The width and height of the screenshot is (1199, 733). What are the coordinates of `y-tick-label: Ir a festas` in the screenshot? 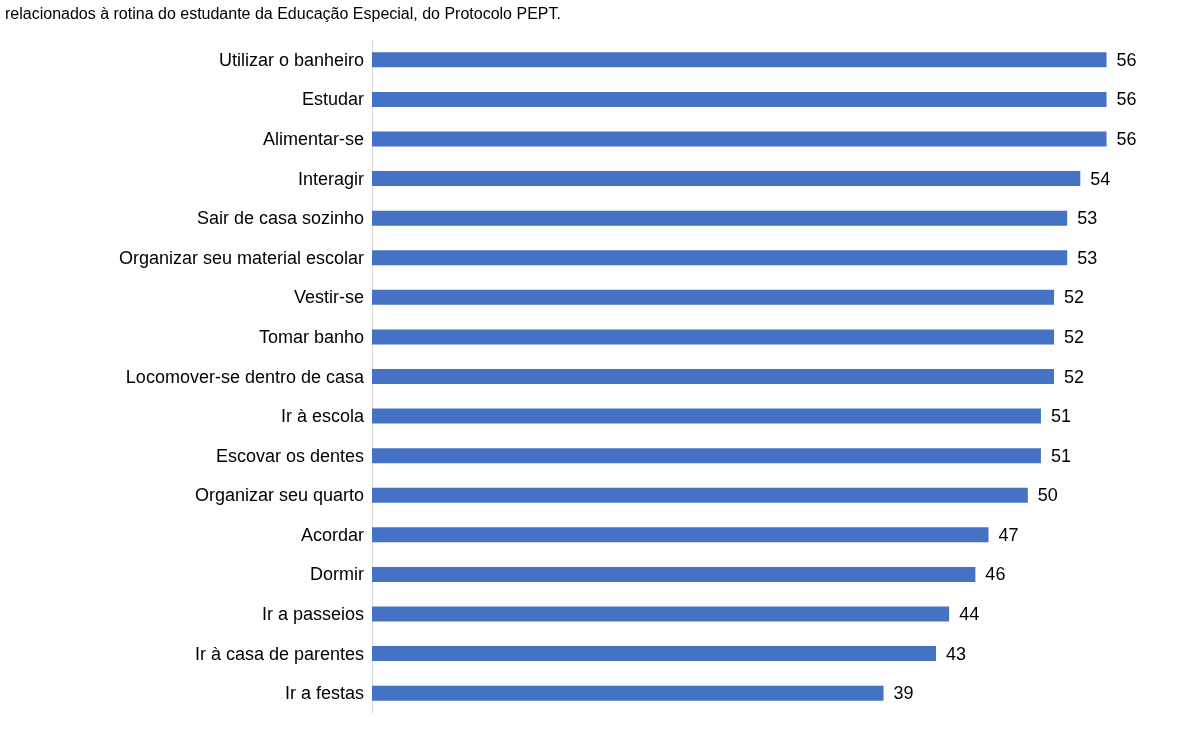 It's located at (324, 693).